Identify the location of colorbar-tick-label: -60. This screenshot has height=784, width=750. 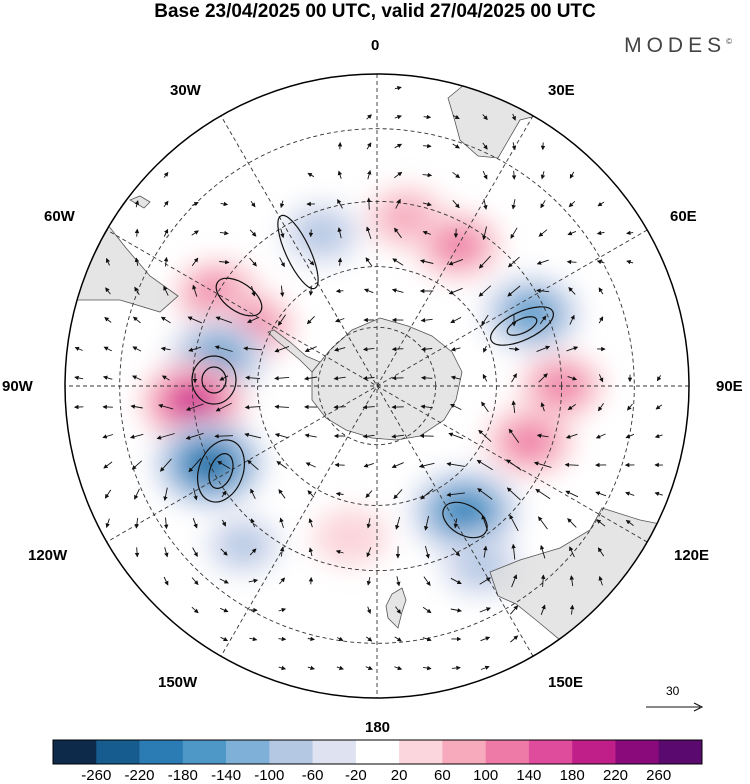
(313, 775).